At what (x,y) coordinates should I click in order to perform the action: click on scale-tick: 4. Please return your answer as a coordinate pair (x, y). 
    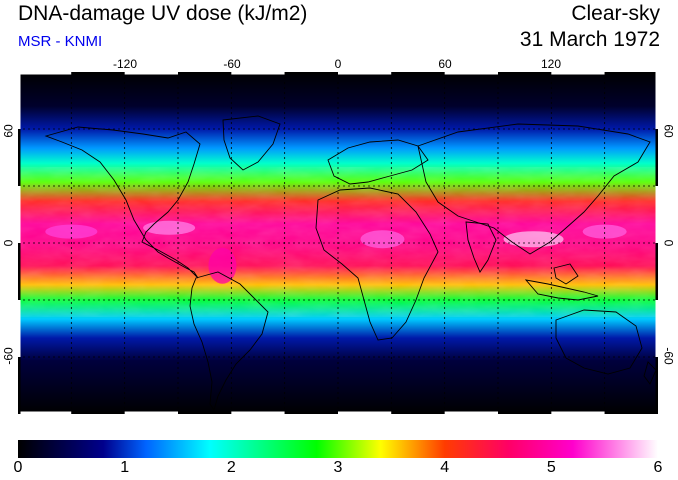
    Looking at the image, I should click on (445, 467).